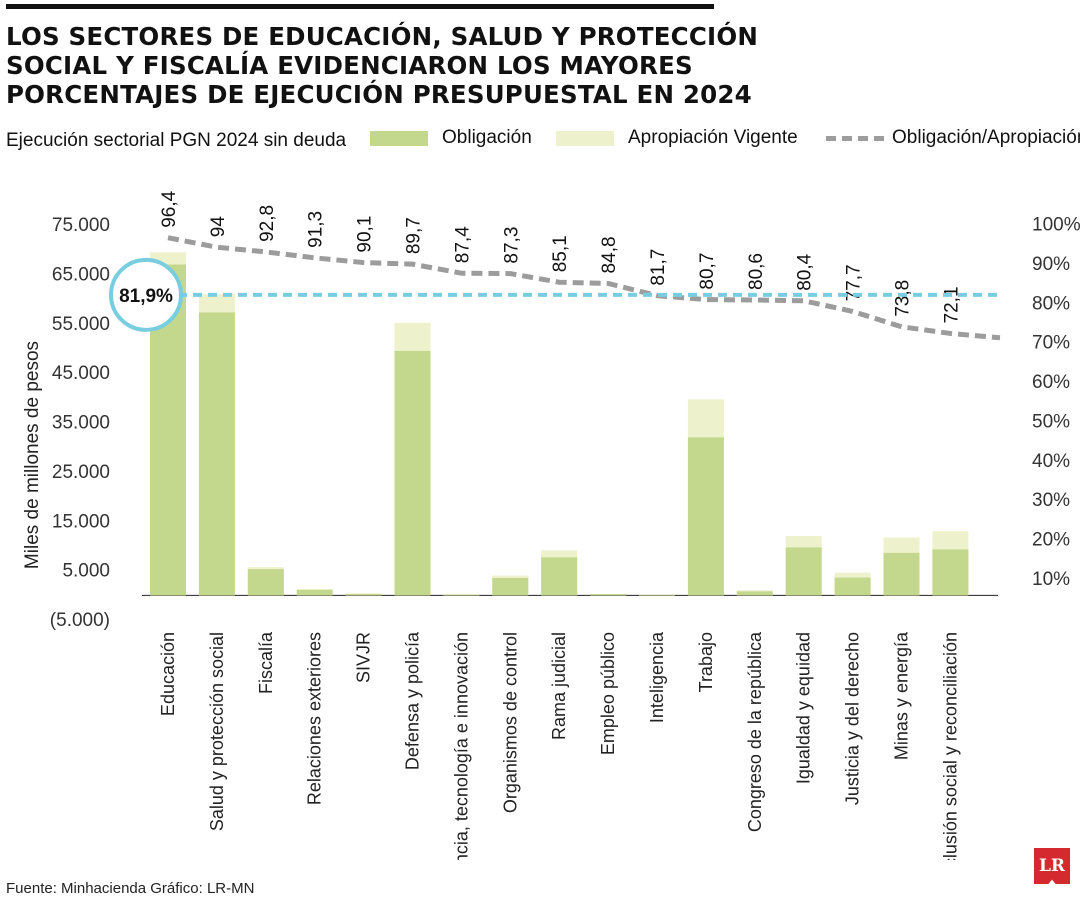  What do you see at coordinates (81, 521) in the screenshot?
I see `y-tick-label: 15.000` at bounding box center [81, 521].